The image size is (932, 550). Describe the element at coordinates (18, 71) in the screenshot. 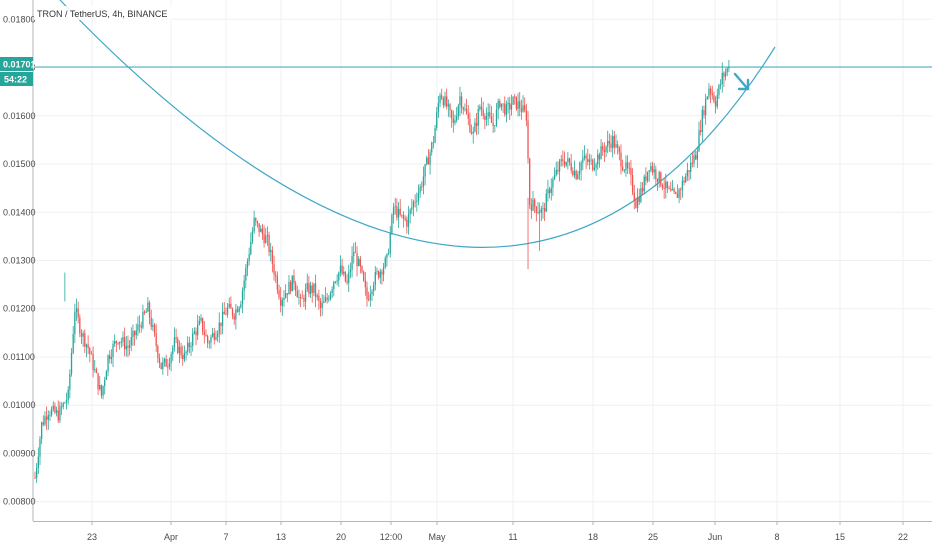

I see `last-price-badge: 0.01701 54:22` at that location.